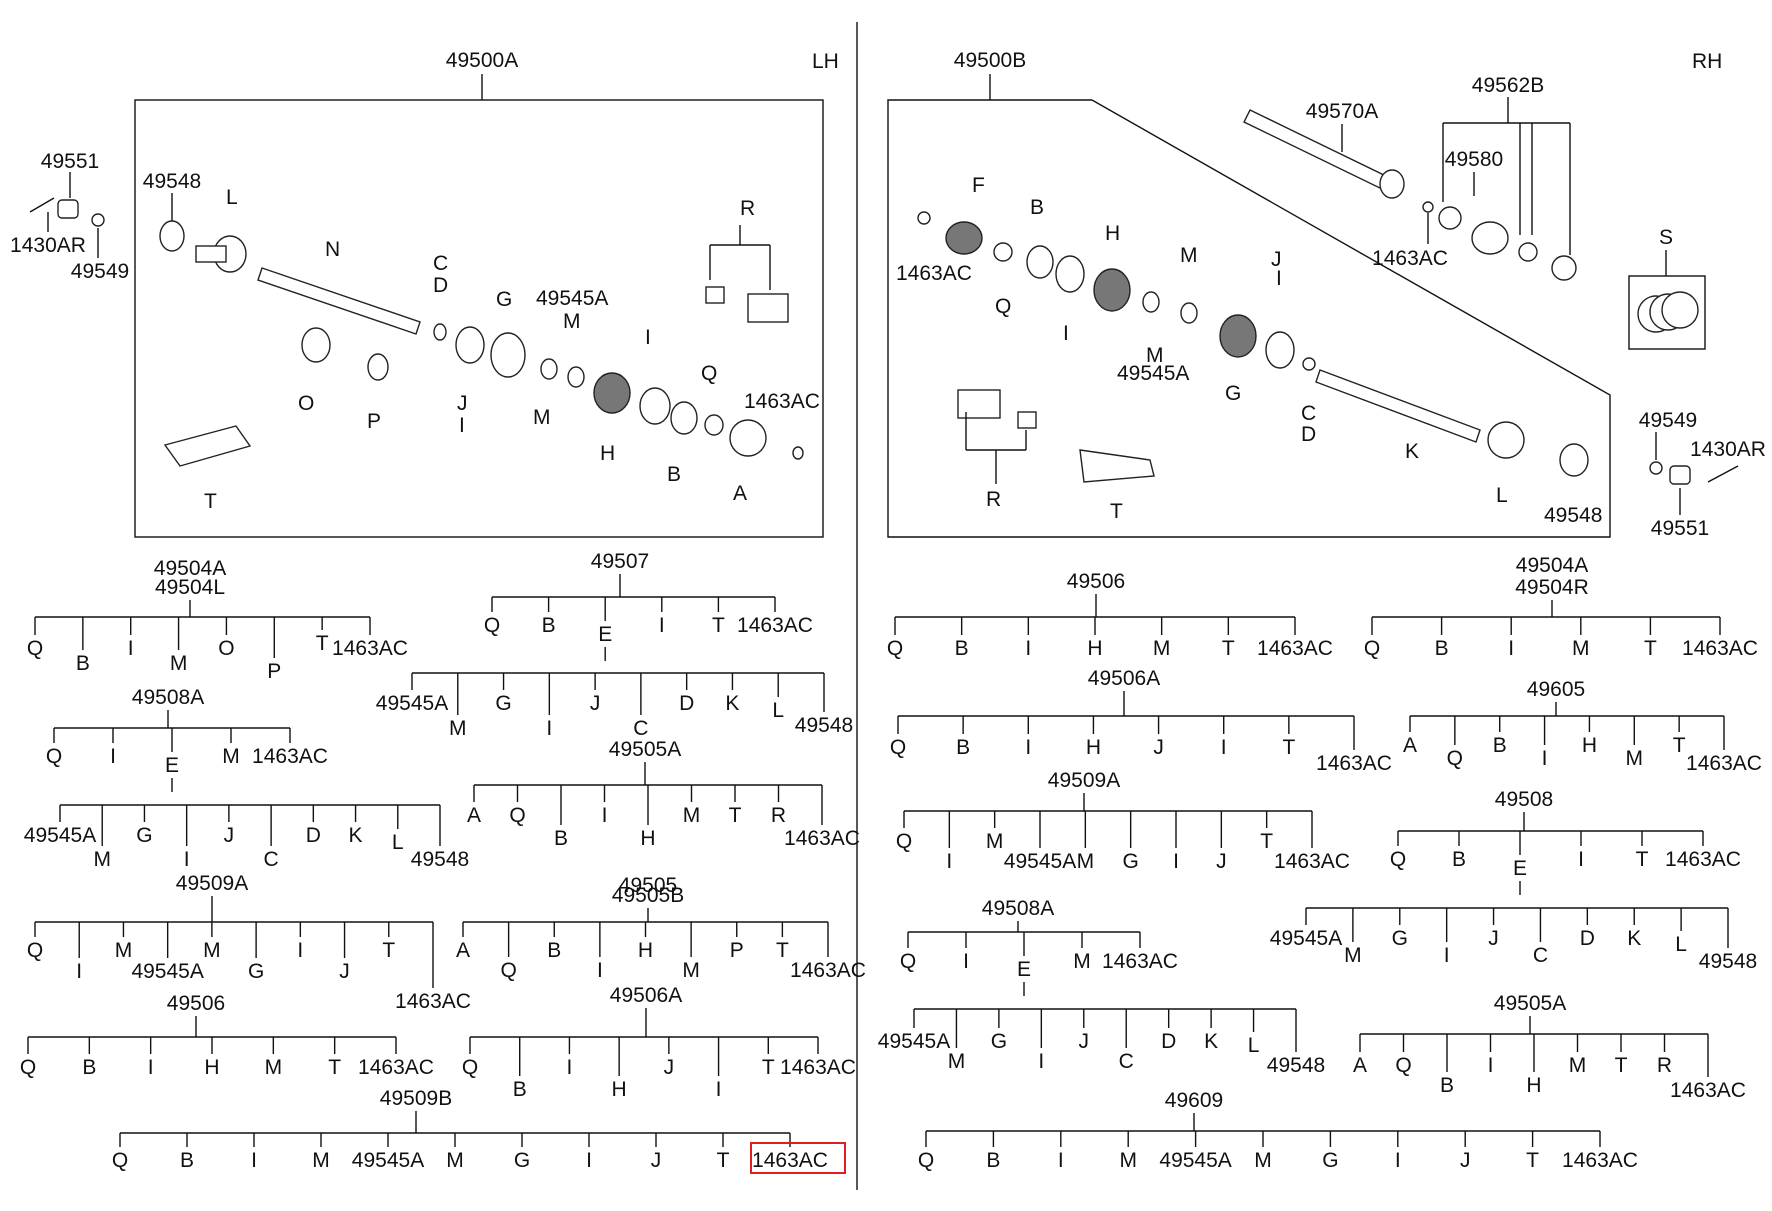  I want to click on lh_49506a-item: I, so click(570, 1067).